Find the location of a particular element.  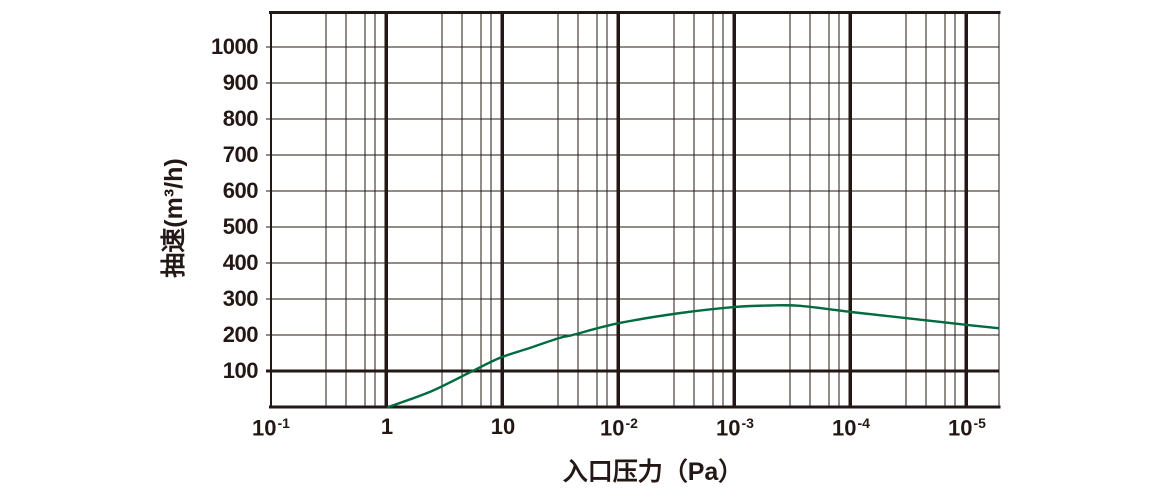

x-tick-exponent: -5 is located at coordinates (979, 423).